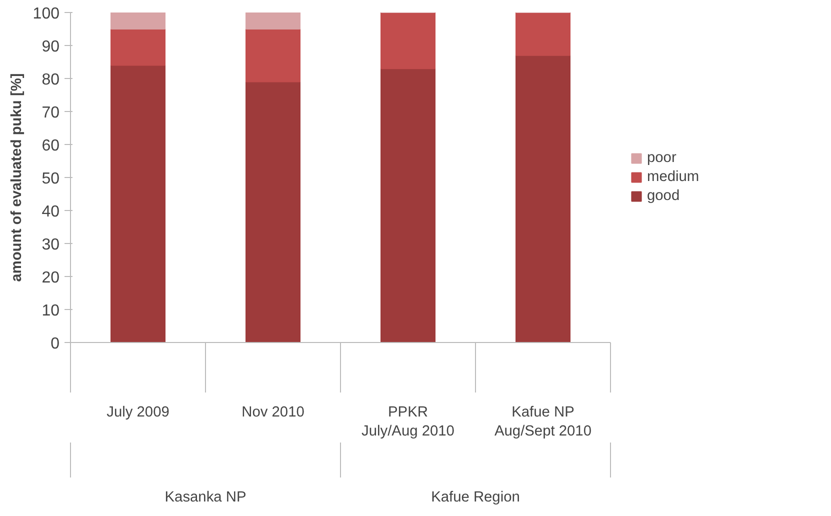 The height and width of the screenshot is (516, 831). Describe the element at coordinates (51, 212) in the screenshot. I see `y-tick-label: 40` at that location.